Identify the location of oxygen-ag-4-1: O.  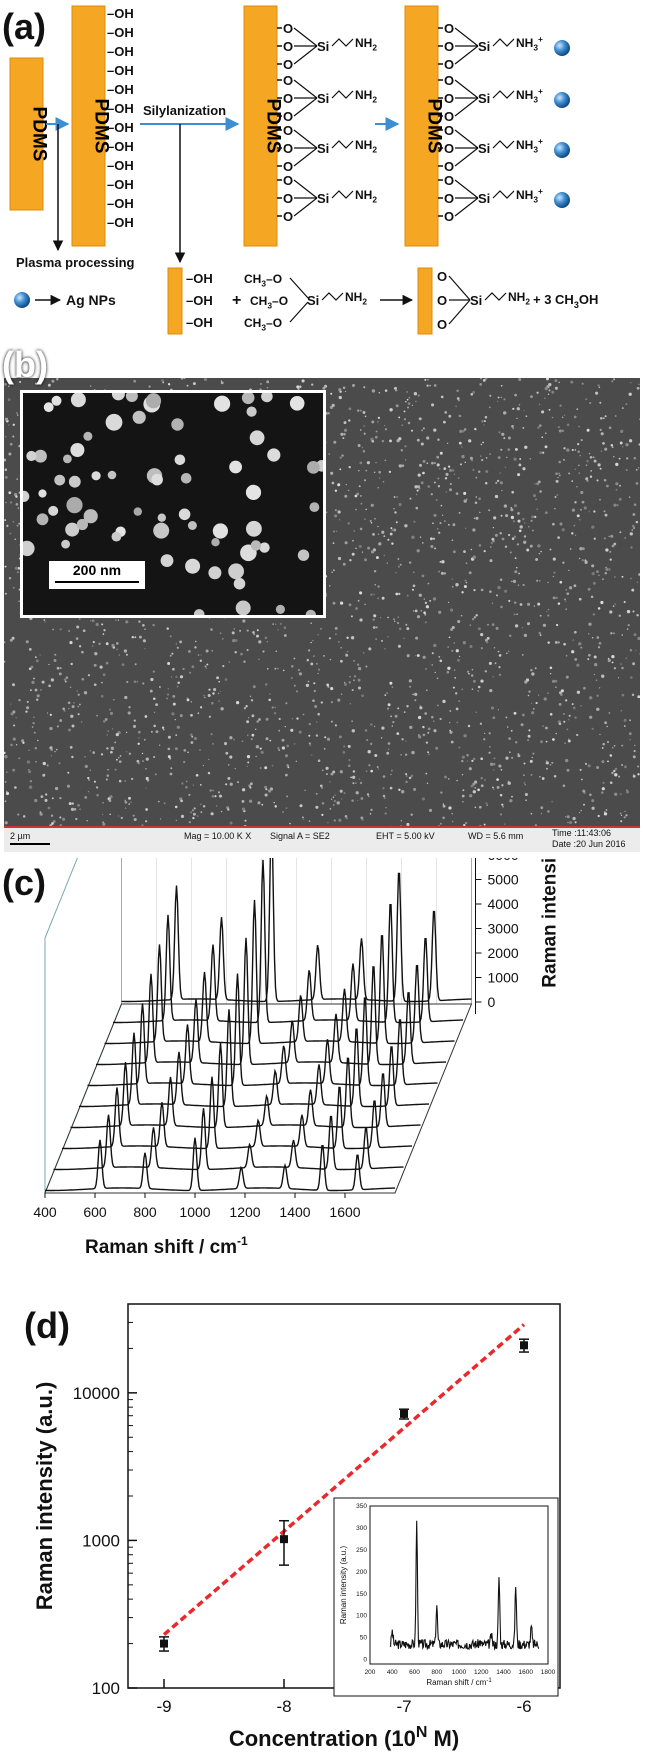
(449, 180).